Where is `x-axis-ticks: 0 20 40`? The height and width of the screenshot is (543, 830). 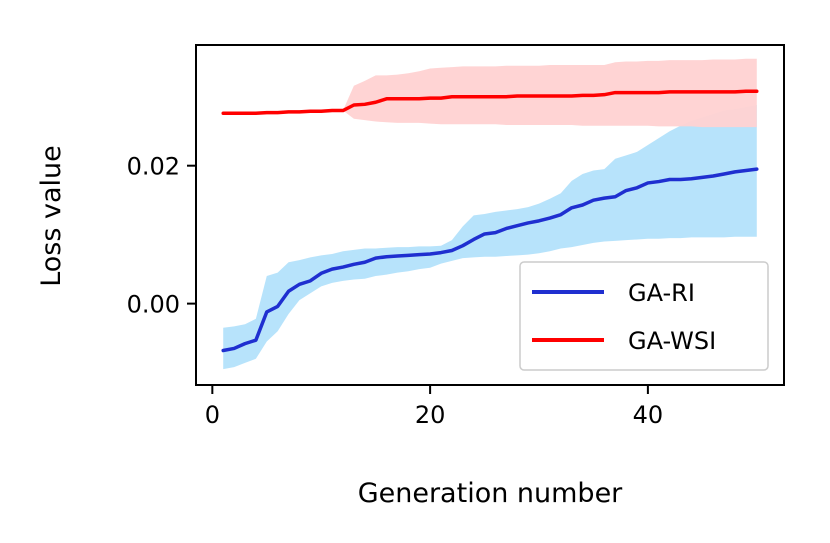
x-axis-ticks: 0 20 40 is located at coordinates (434, 407).